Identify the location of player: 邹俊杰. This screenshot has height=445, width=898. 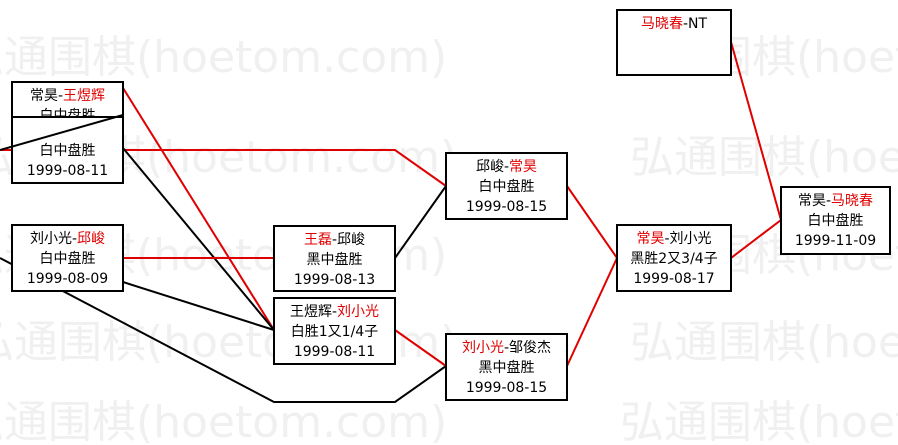
(530, 348).